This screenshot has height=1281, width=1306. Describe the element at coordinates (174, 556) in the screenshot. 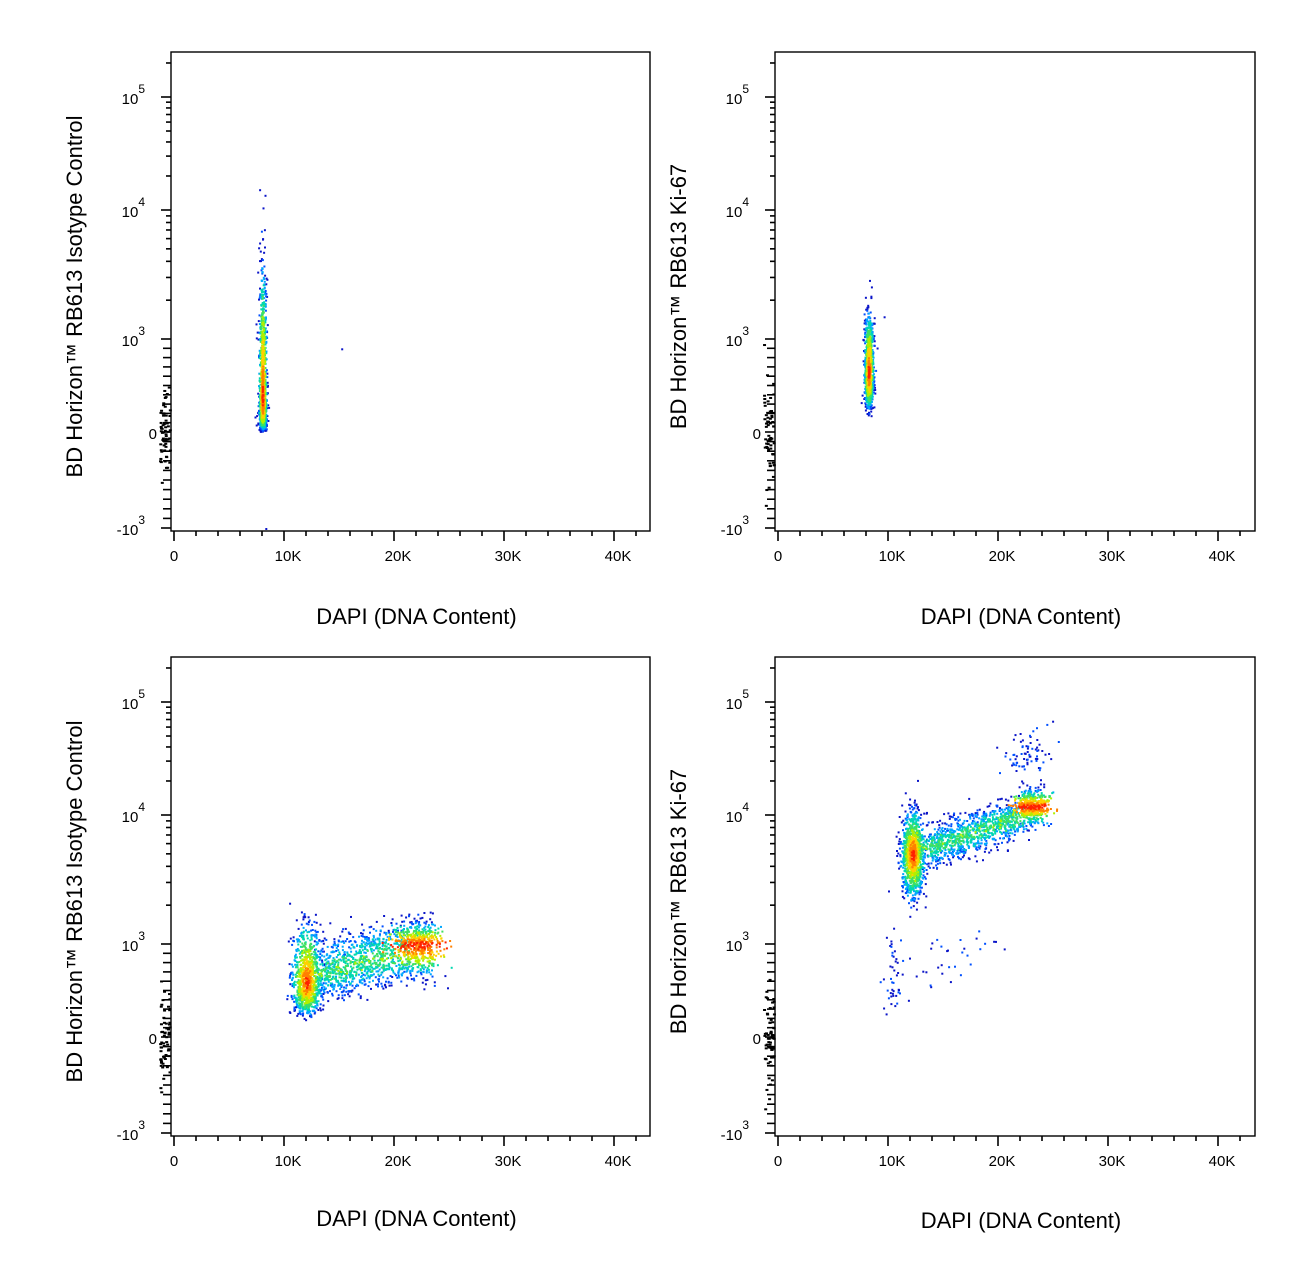

I see `x-tick-label: 0` at that location.